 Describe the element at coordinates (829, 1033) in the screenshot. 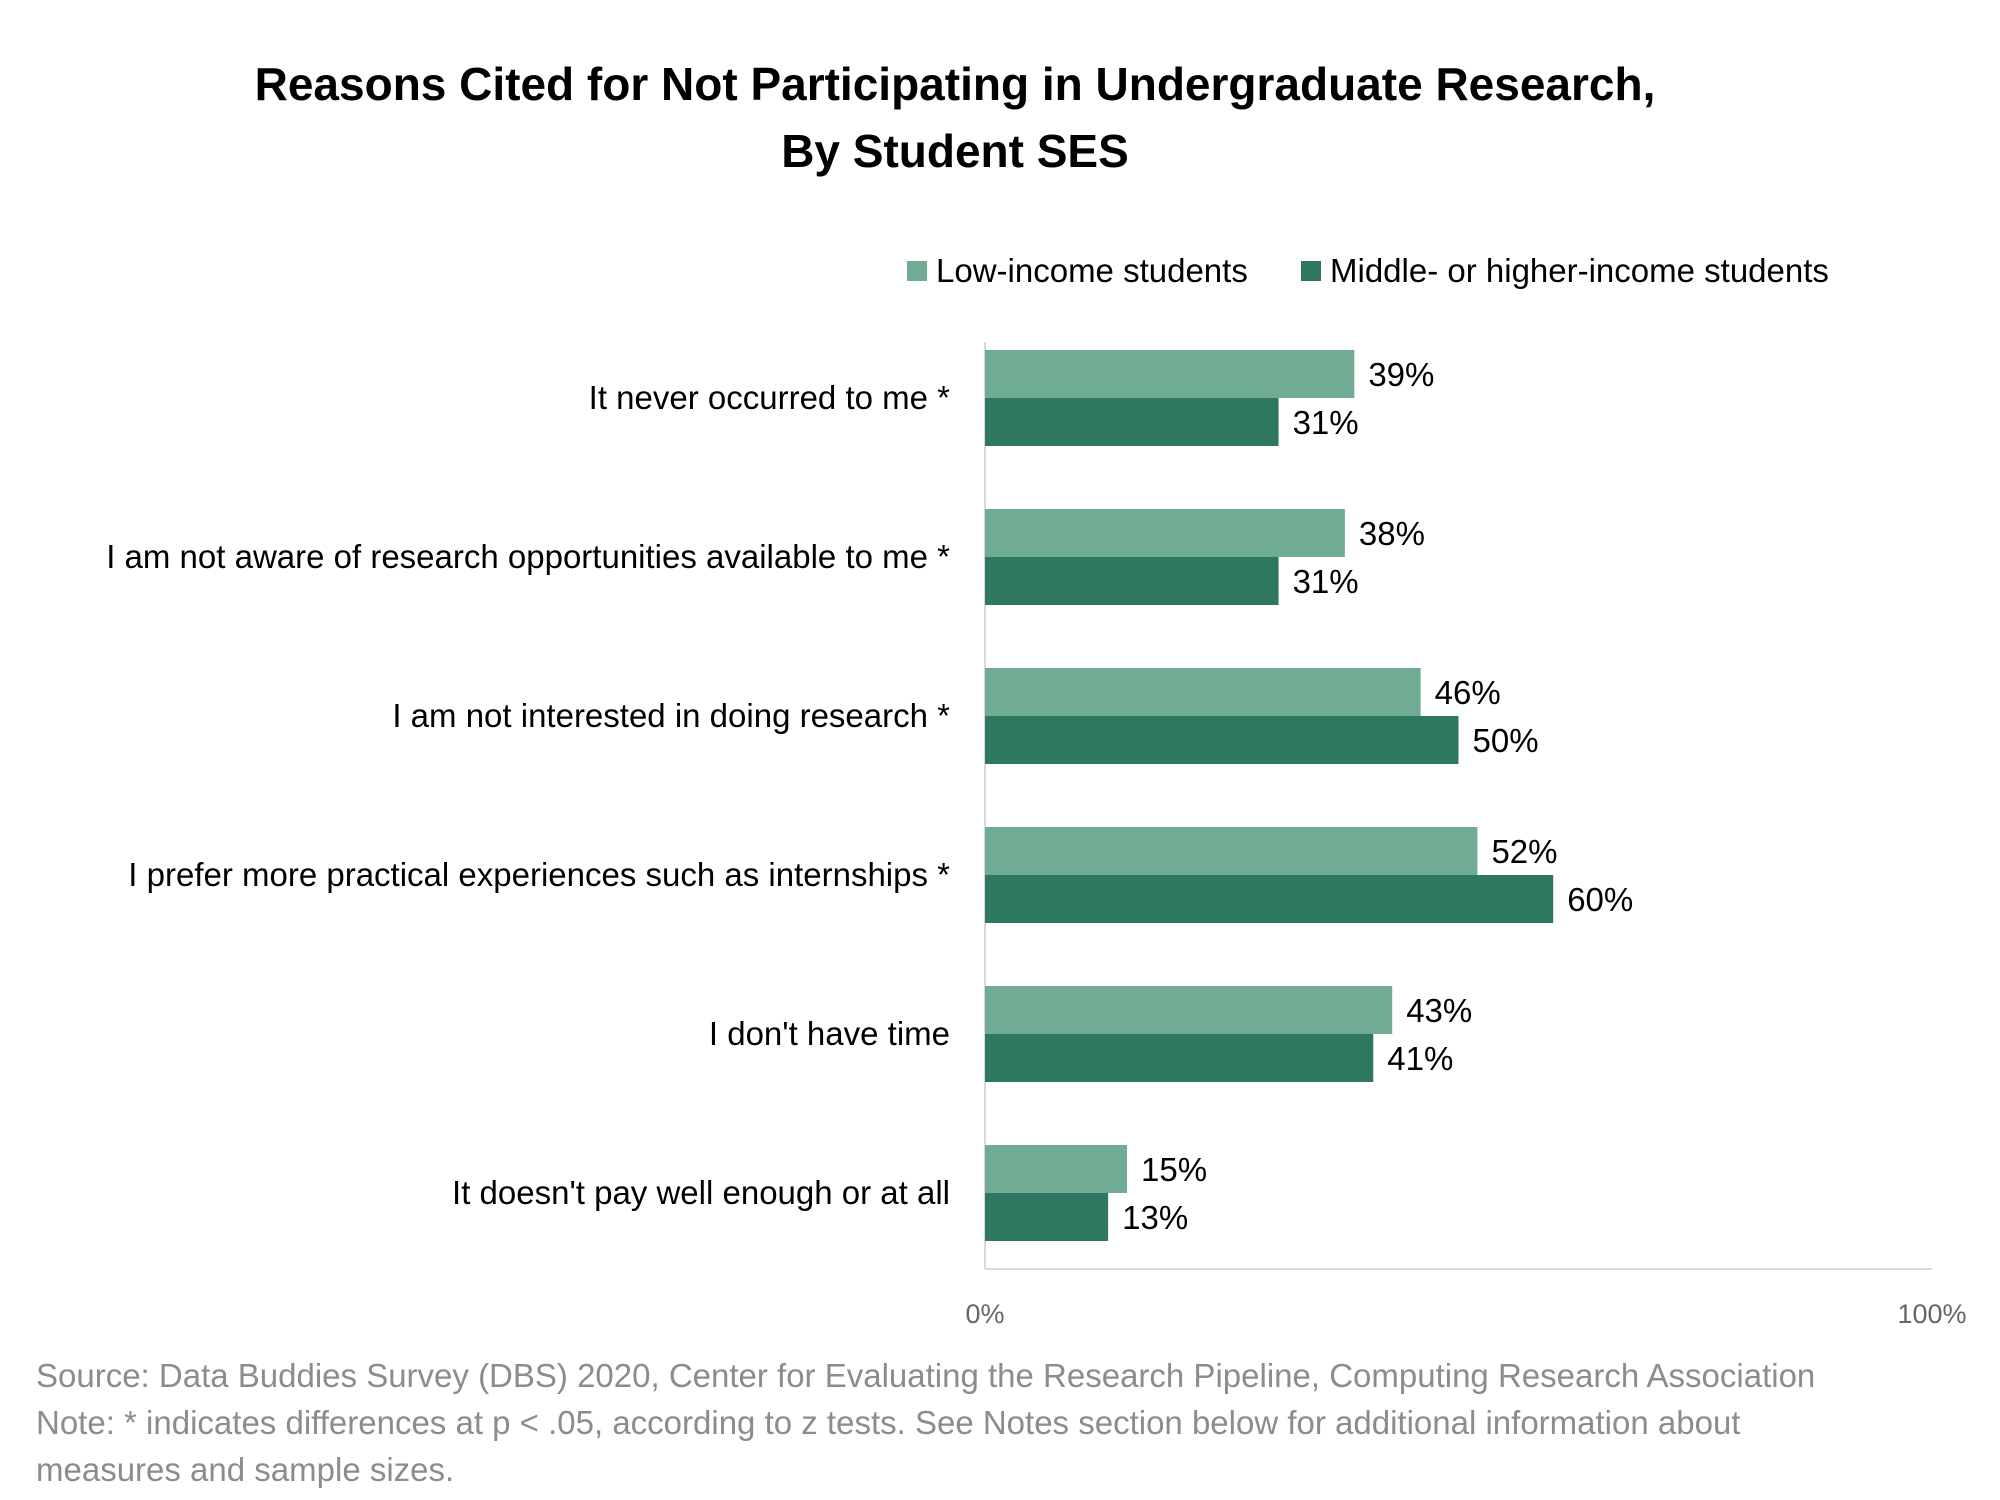

I see `category-label: I don't have time` at that location.